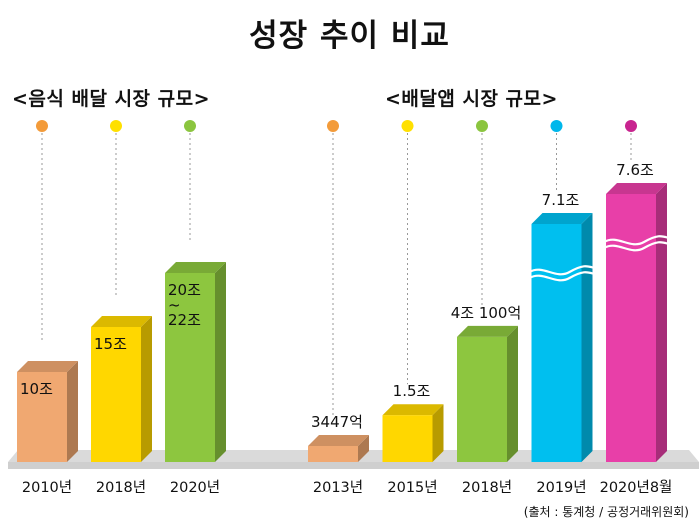  Describe the element at coordinates (36, 389) in the screenshot. I see `bar-value-label: 10조` at that location.